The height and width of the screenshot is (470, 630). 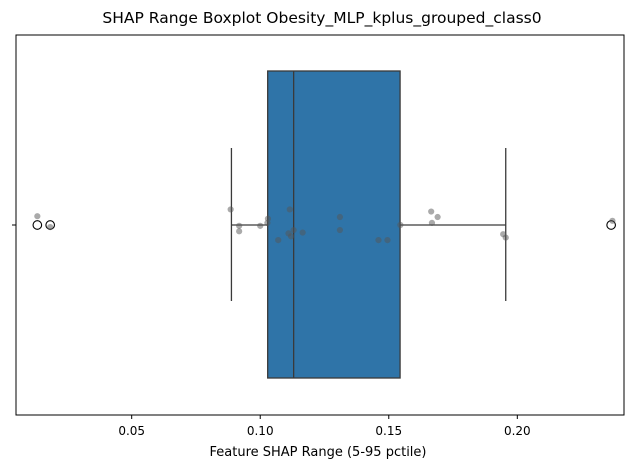 What do you see at coordinates (260, 431) in the screenshot?
I see `x-tick-label: 0.10` at bounding box center [260, 431].